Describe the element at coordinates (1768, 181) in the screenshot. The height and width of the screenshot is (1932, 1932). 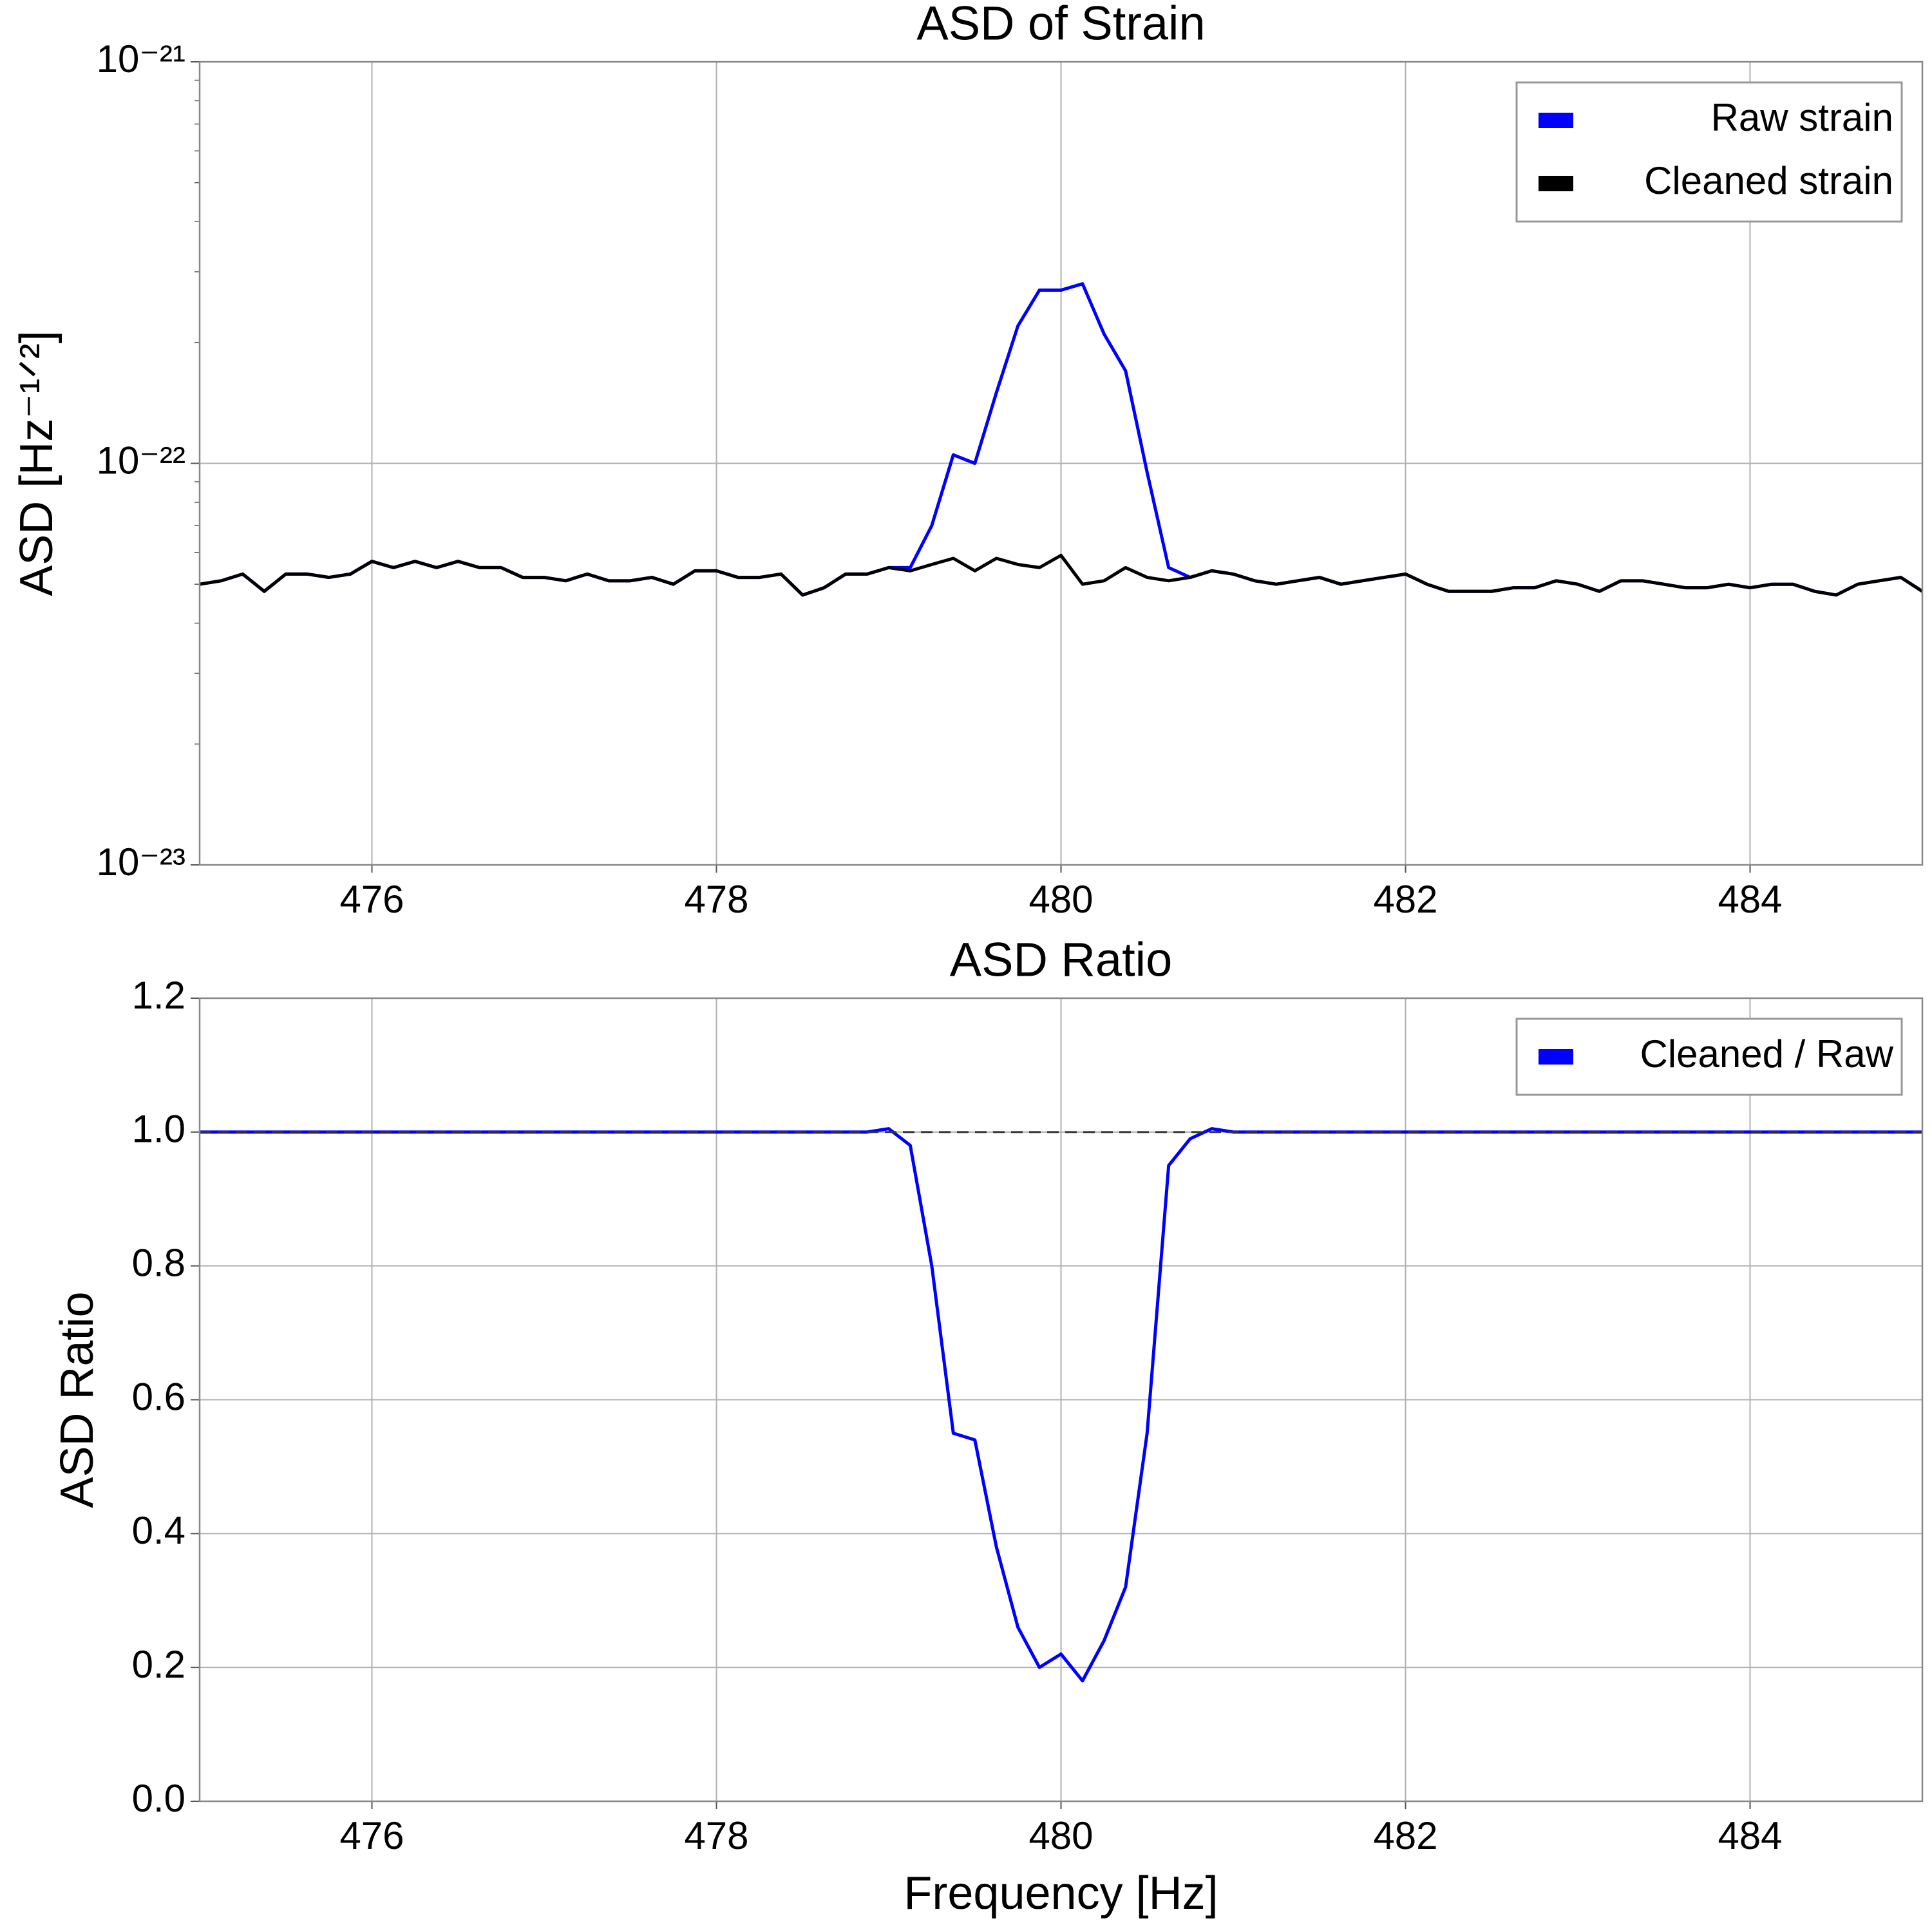
I see `legend-label: Cleaned strain` at that location.